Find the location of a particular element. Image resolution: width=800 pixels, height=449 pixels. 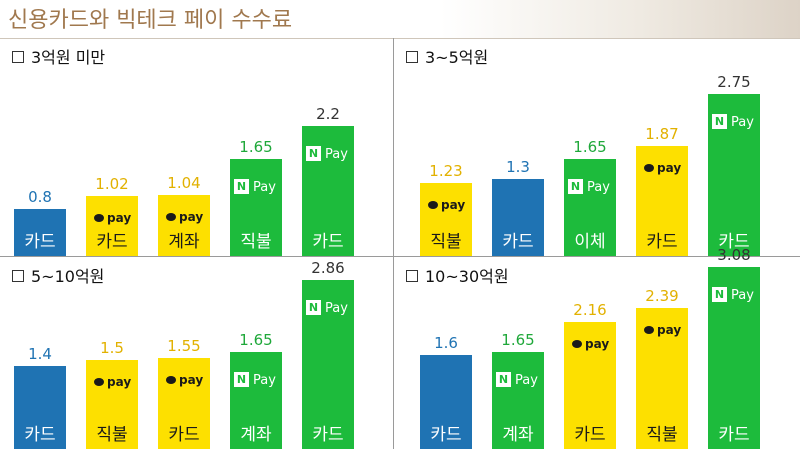

bar-value-label: 1.3 is located at coordinates (518, 167).